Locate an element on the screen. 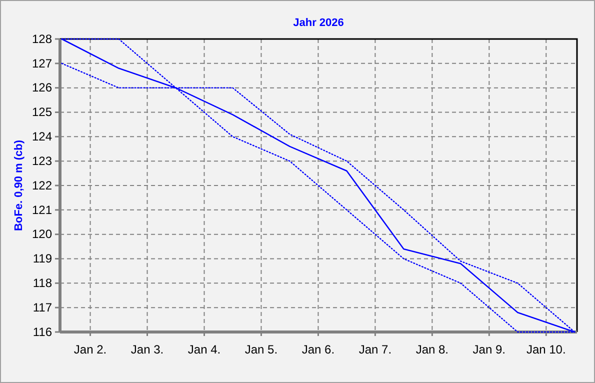  y-tick-label: 117 is located at coordinates (42, 307).